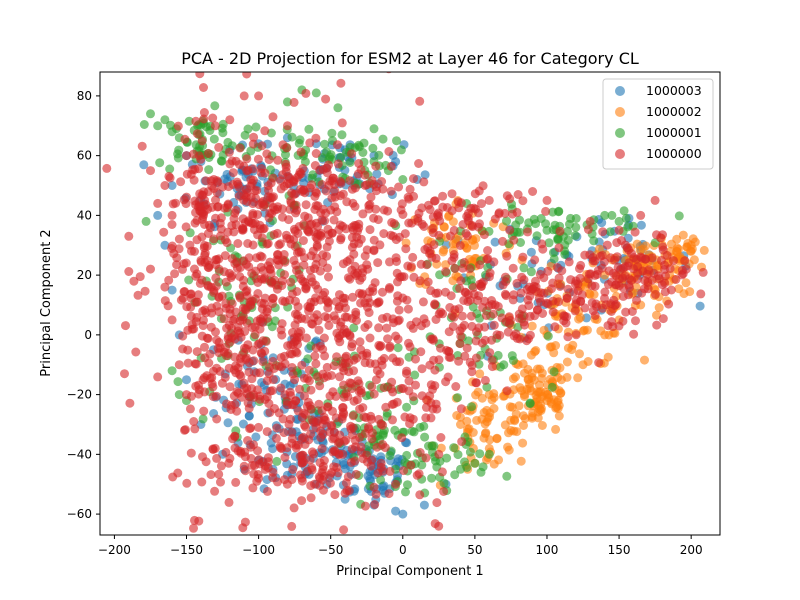 This screenshot has width=800, height=600. What do you see at coordinates (674, 111) in the screenshot?
I see `legend-label: 1000002` at bounding box center [674, 111].